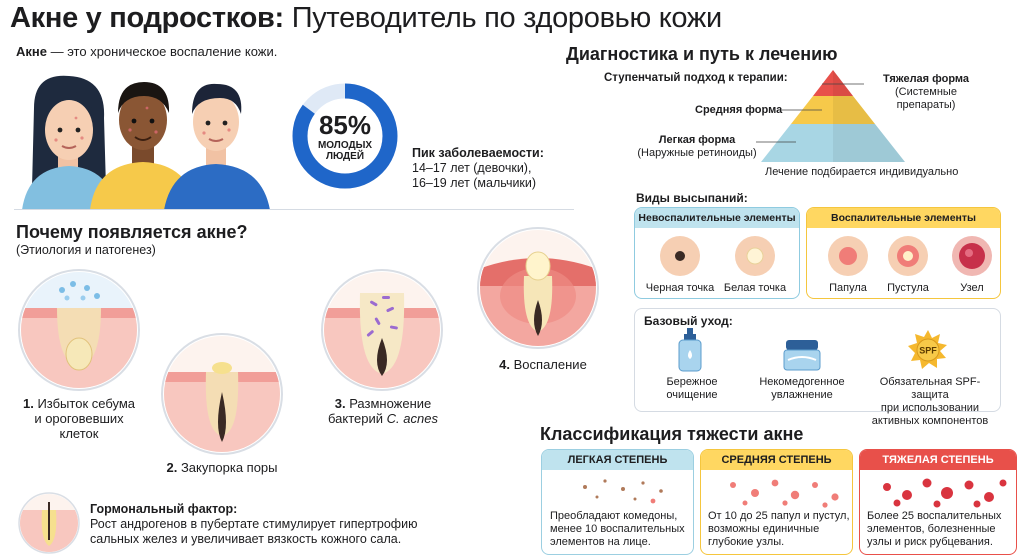 The image size is (1024, 559). What do you see at coordinates (412, 418) in the screenshot?
I see `step3-italic: C. acnes` at bounding box center [412, 418].